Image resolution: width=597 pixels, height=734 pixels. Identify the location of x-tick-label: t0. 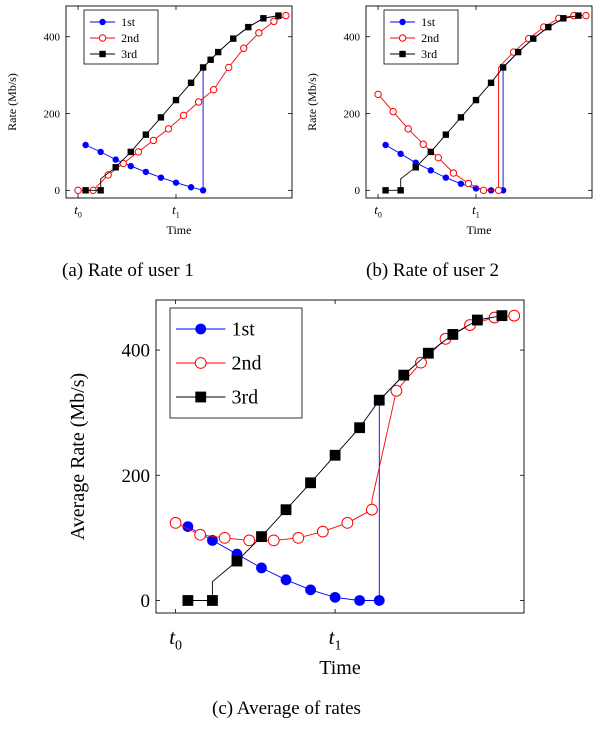
(378, 210).